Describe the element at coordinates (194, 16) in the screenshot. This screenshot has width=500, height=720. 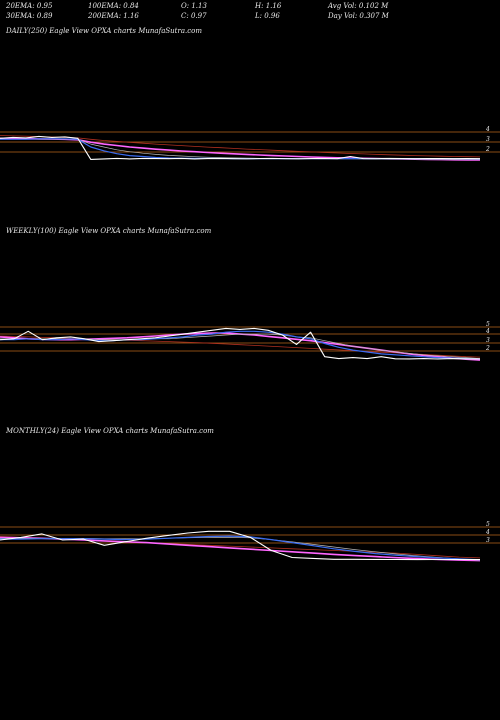
I see `close-stat: C: 0.97` at that location.